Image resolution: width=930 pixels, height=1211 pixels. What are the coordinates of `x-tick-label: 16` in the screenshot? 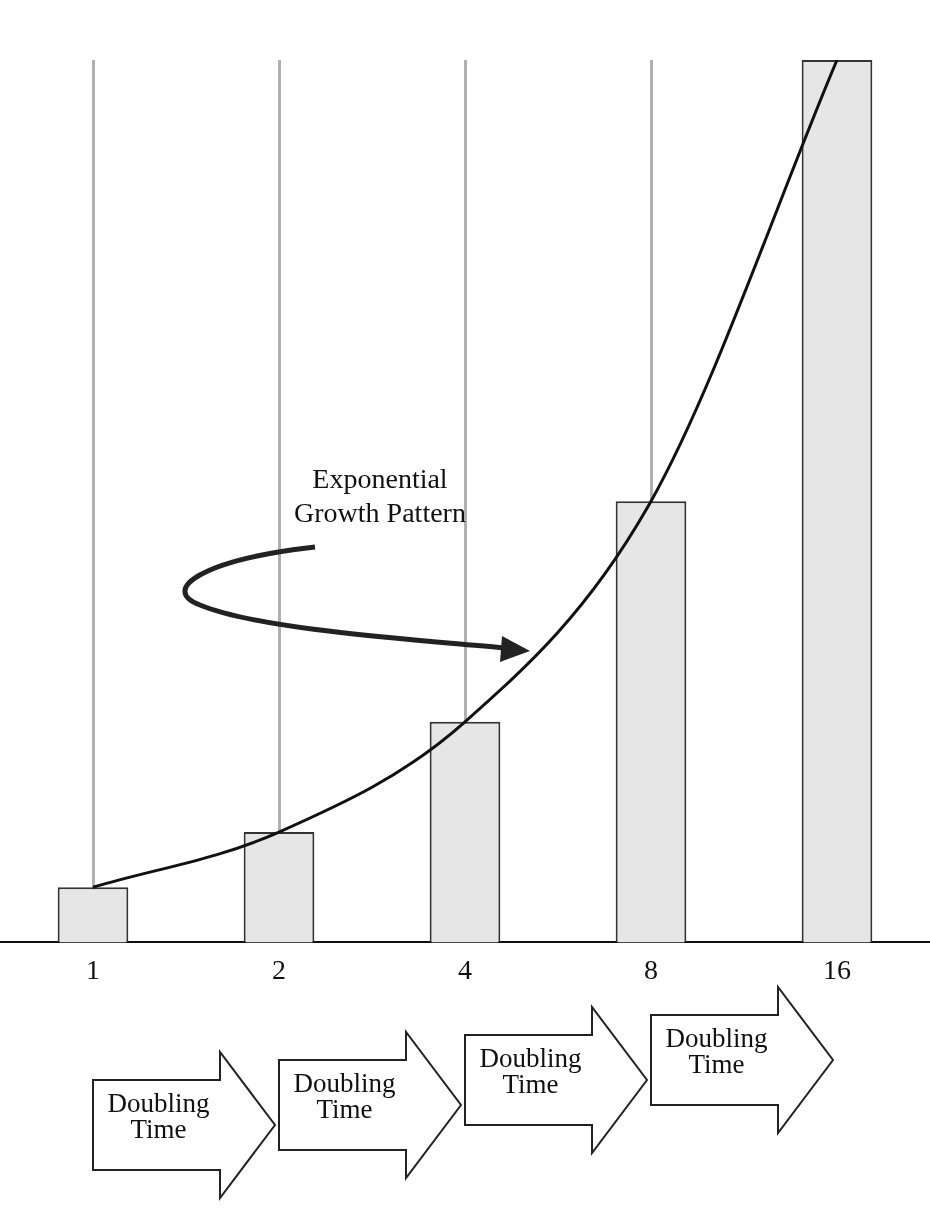 It's located at (837, 969).